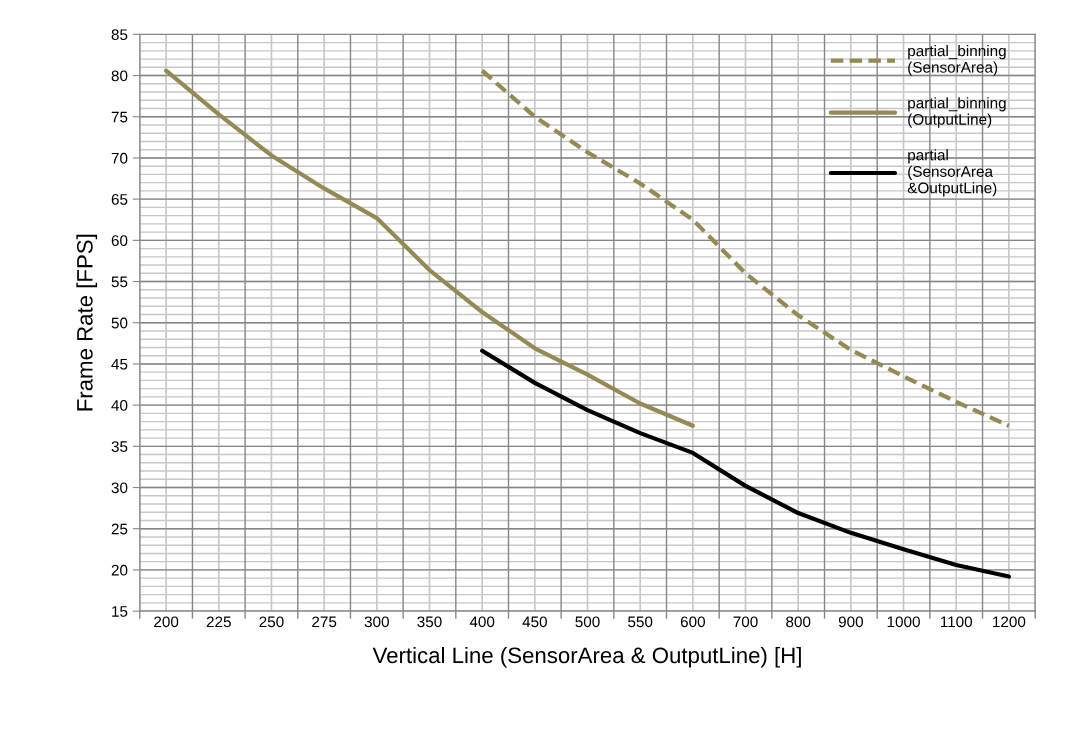 The width and height of the screenshot is (1092, 731). Describe the element at coordinates (119, 76) in the screenshot. I see `y-tick-label: 80` at that location.